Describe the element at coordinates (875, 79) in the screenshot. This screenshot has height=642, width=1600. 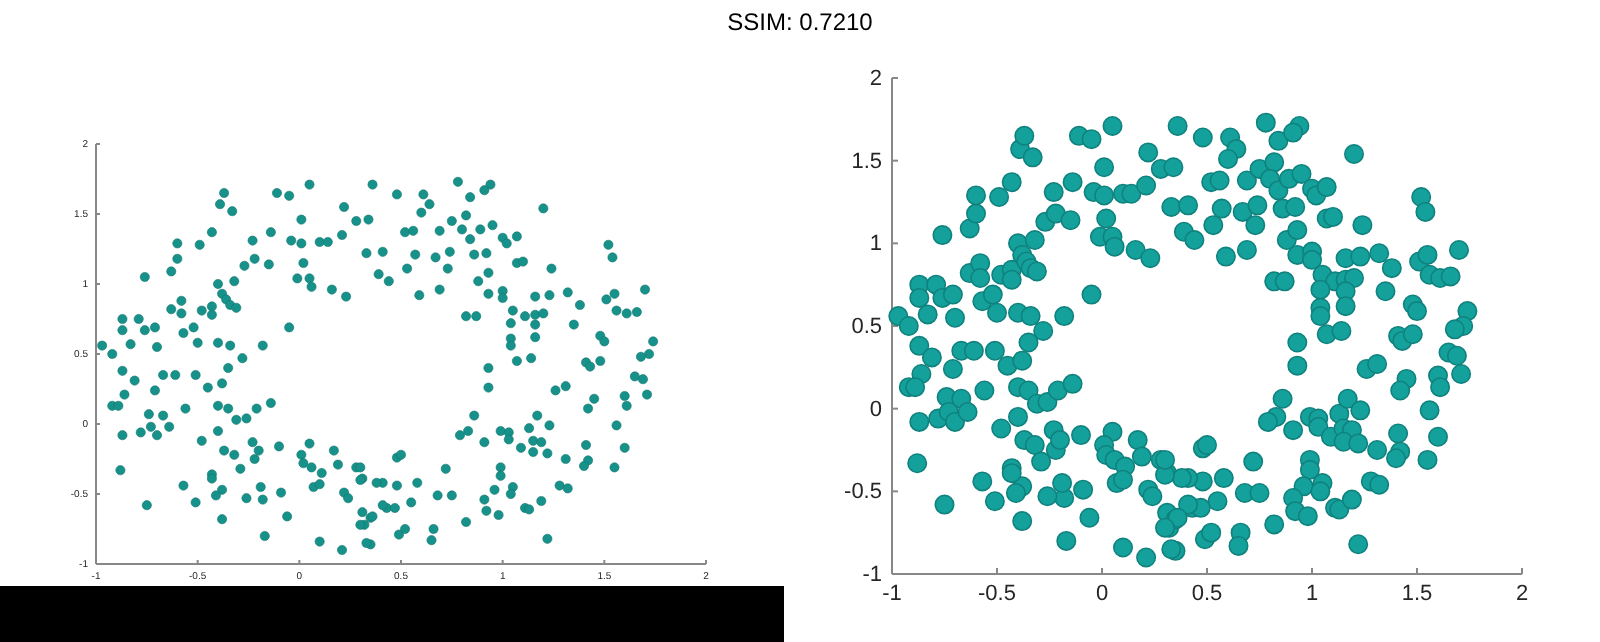
I see `y-tick-label: 2` at that location.